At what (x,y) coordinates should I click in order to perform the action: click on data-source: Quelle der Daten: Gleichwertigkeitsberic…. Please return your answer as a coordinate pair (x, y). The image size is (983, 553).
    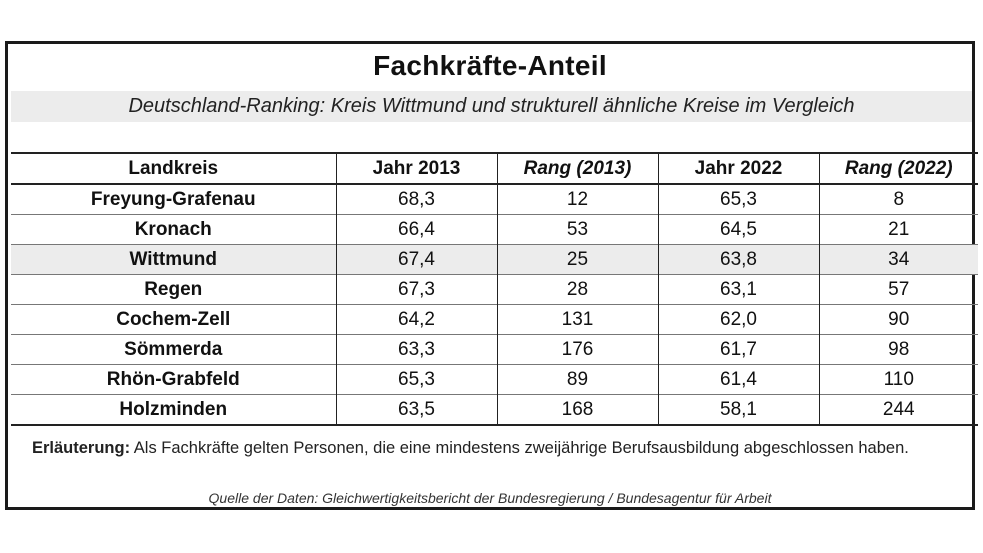
    Looking at the image, I should click on (490, 498).